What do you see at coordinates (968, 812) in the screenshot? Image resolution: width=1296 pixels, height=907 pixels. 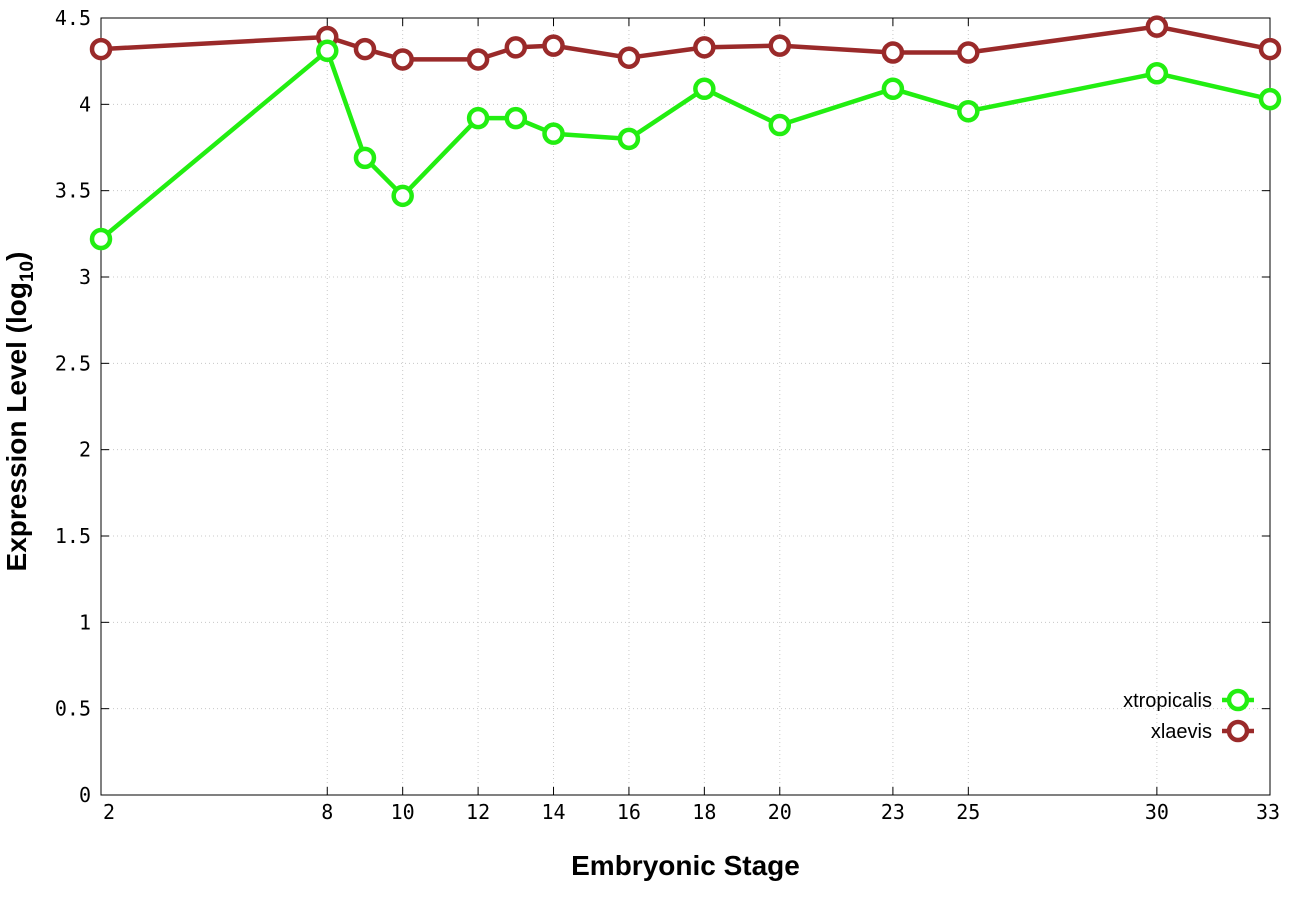 I see `x-tick-label: 25` at bounding box center [968, 812].